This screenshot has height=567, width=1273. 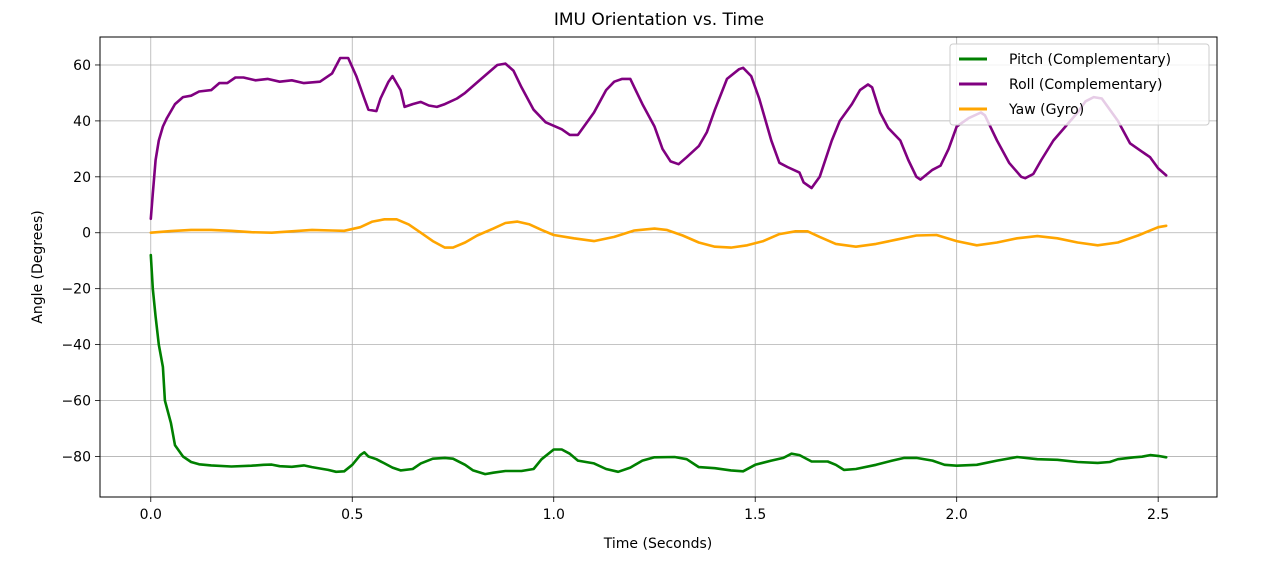 What do you see at coordinates (38, 266) in the screenshot?
I see `y-axis-label: Angle (Degrees)` at bounding box center [38, 266].